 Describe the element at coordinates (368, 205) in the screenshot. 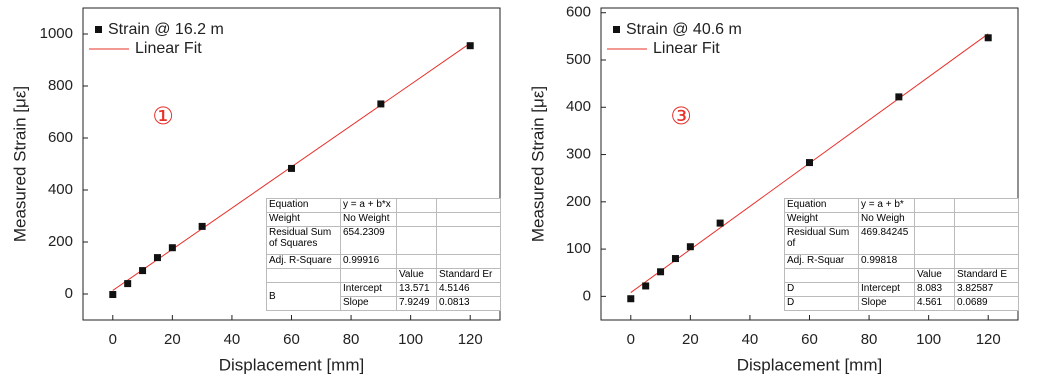

I see `table-value: y = a + b*x` at that location.